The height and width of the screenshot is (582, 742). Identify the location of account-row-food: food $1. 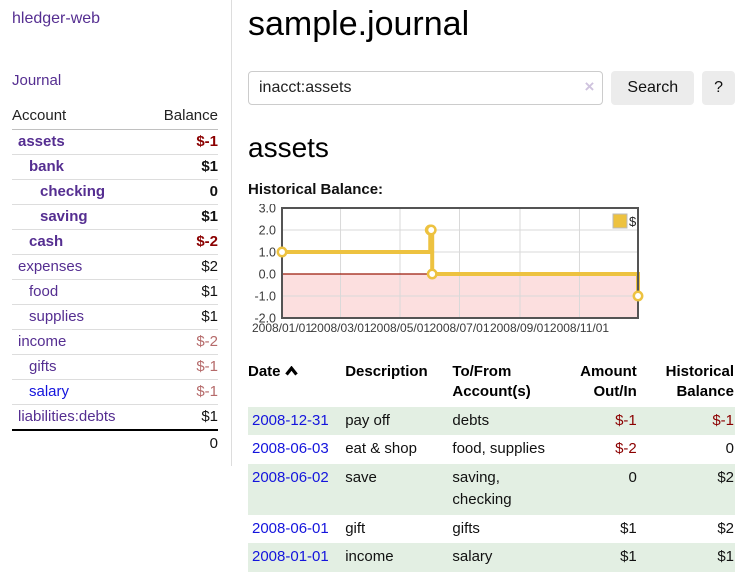
(115, 292).